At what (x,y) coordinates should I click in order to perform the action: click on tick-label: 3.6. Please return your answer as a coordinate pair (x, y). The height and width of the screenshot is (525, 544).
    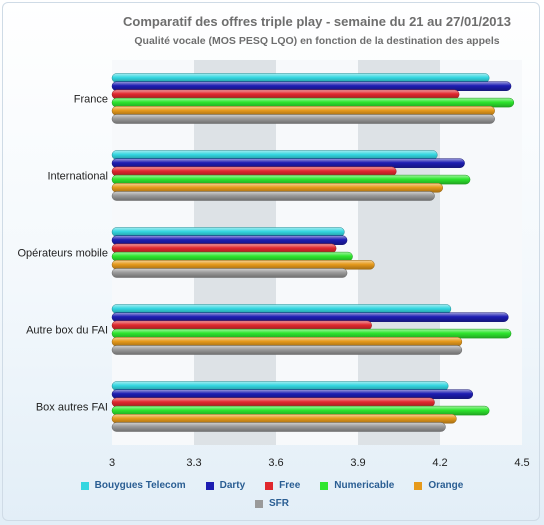
    Looking at the image, I should click on (275, 463).